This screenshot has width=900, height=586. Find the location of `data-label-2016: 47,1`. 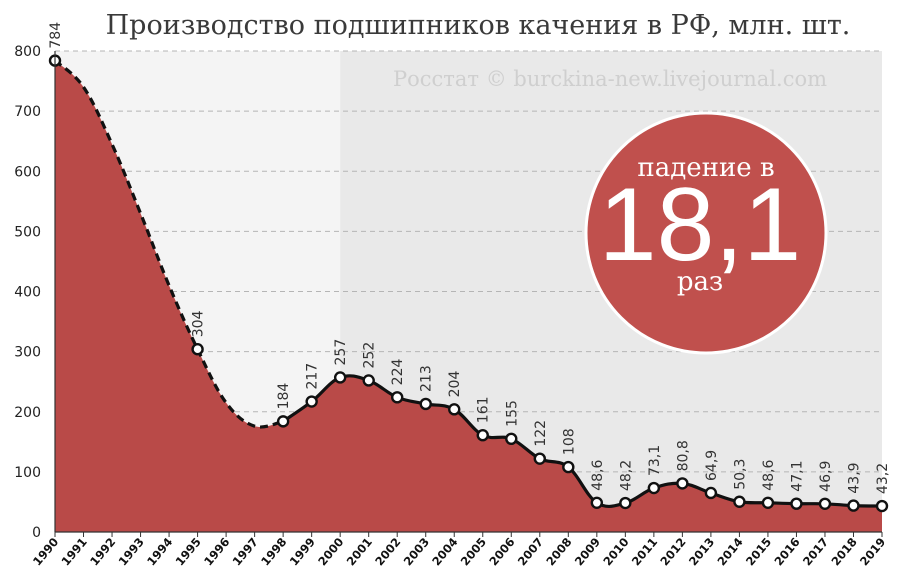

data-label-2016: 47,1 is located at coordinates (797, 476).